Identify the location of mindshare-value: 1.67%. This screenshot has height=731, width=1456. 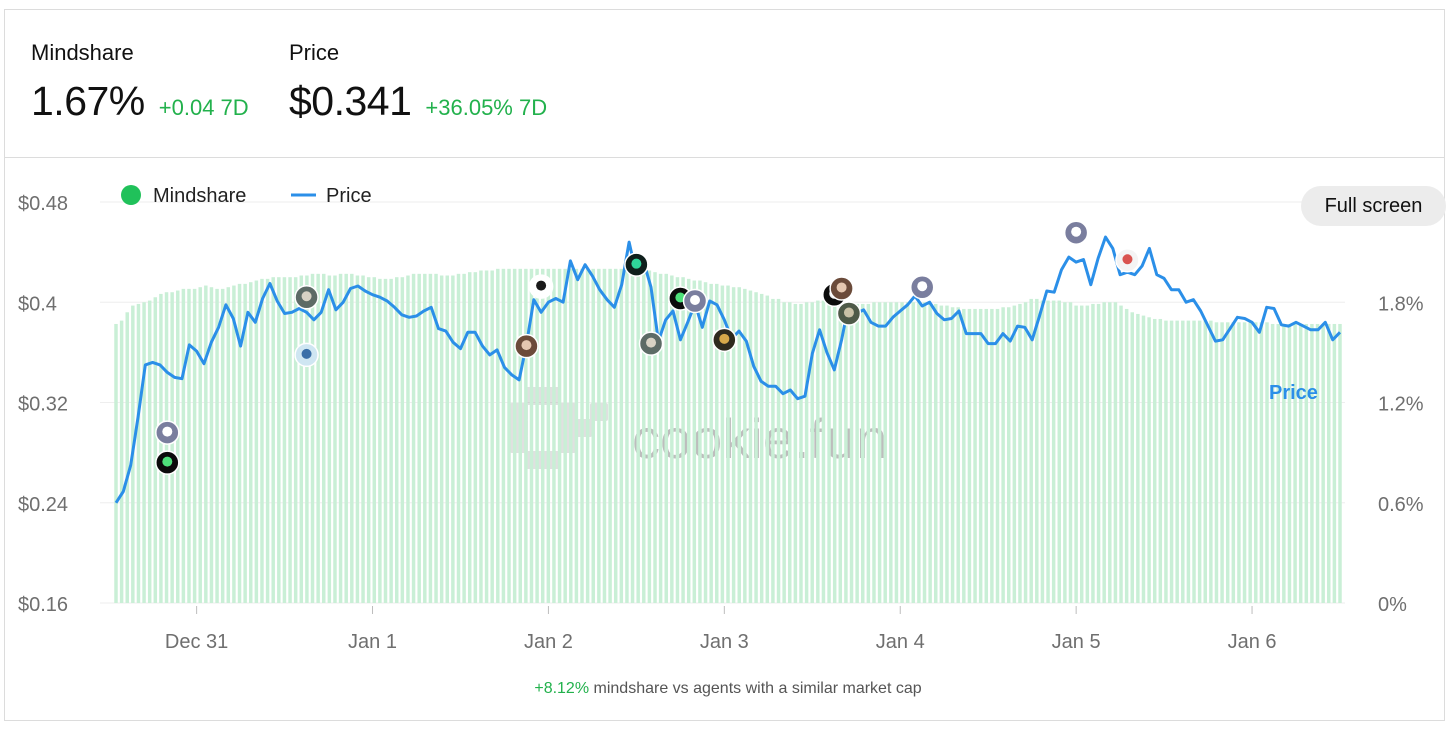
(88, 101).